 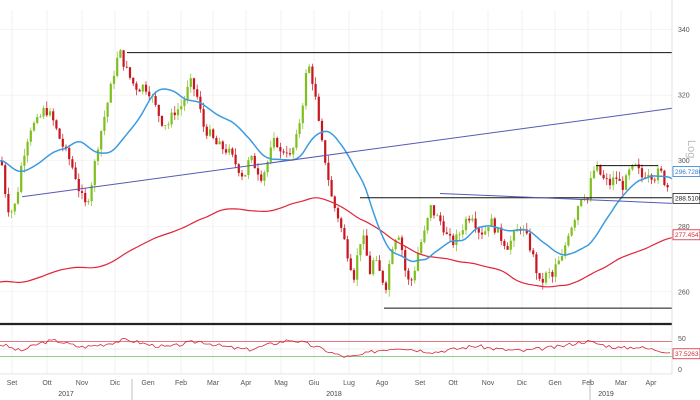 What do you see at coordinates (66, 394) in the screenshot?
I see `year-label: 2017` at bounding box center [66, 394].